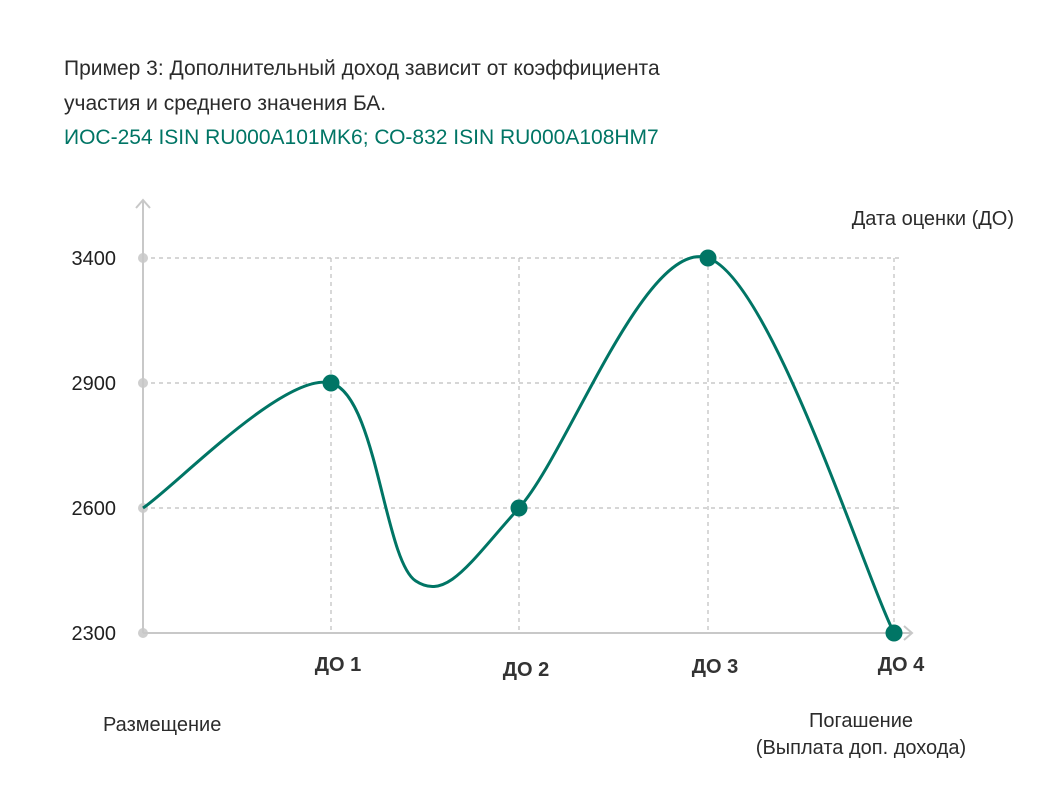 Image resolution: width=1045 pixels, height=808 pixels. What do you see at coordinates (94, 259) in the screenshot?
I see `y-tick-label: 3400` at bounding box center [94, 259].